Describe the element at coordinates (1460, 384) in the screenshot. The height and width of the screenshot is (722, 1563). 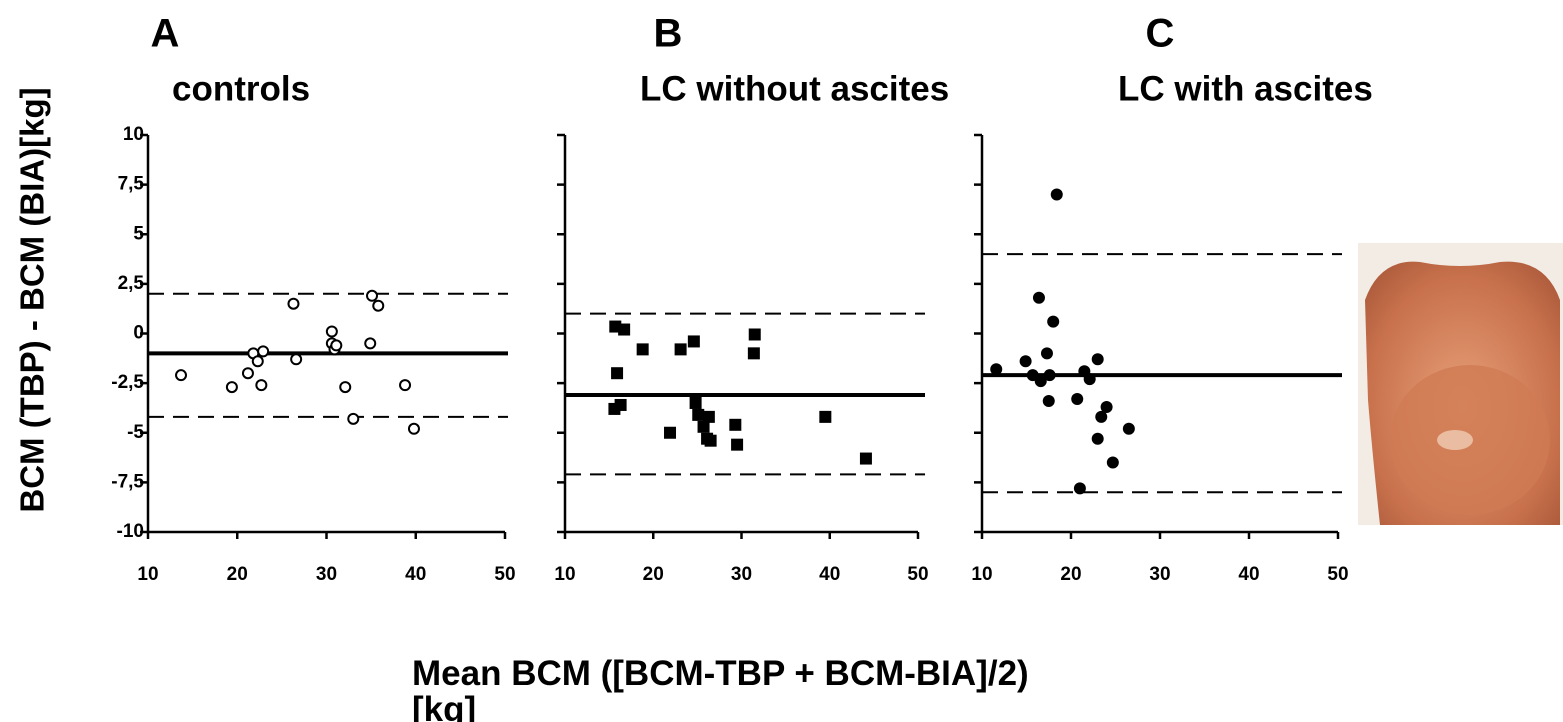
I see `photo` at that location.